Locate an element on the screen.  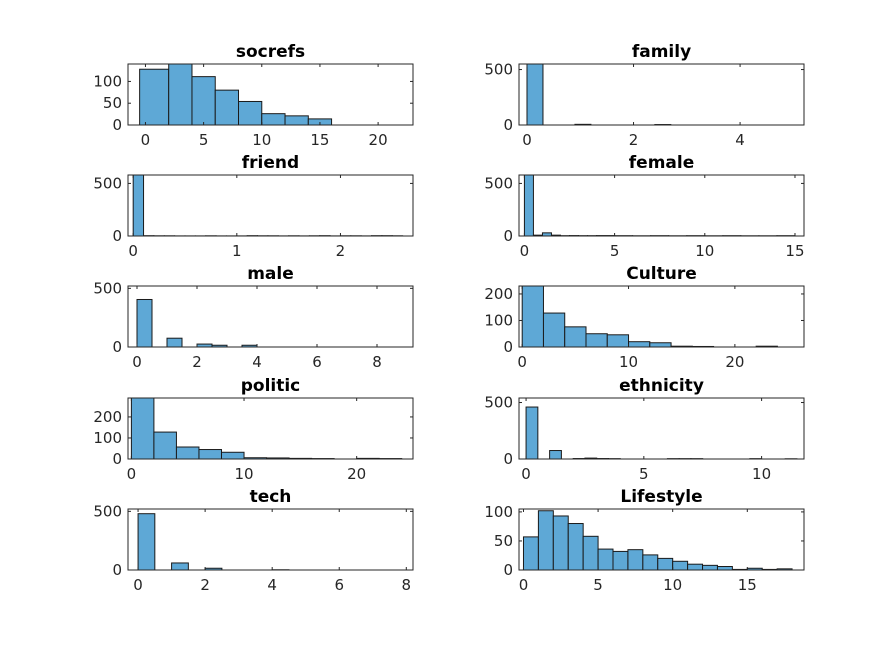
friend-x-tick-label: 1 is located at coordinates (237, 251).